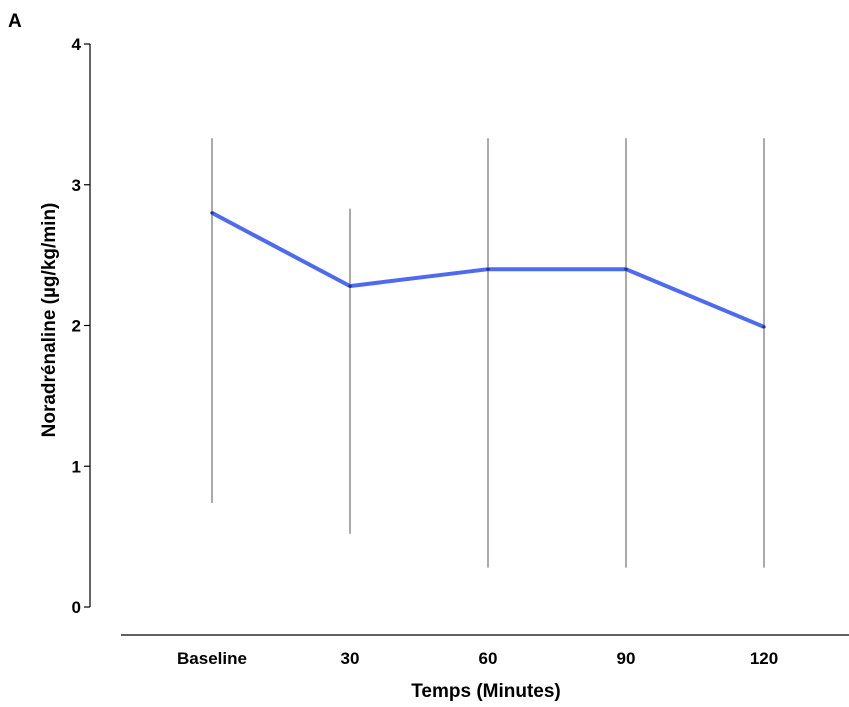  Describe the element at coordinates (488, 658) in the screenshot. I see `x-tick-label: 60` at that location.